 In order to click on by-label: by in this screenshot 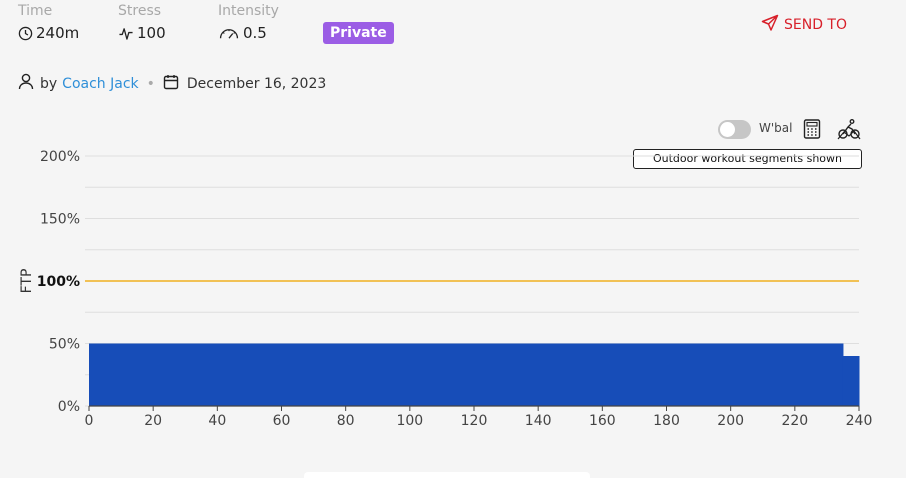, I will do `click(49, 83)`.